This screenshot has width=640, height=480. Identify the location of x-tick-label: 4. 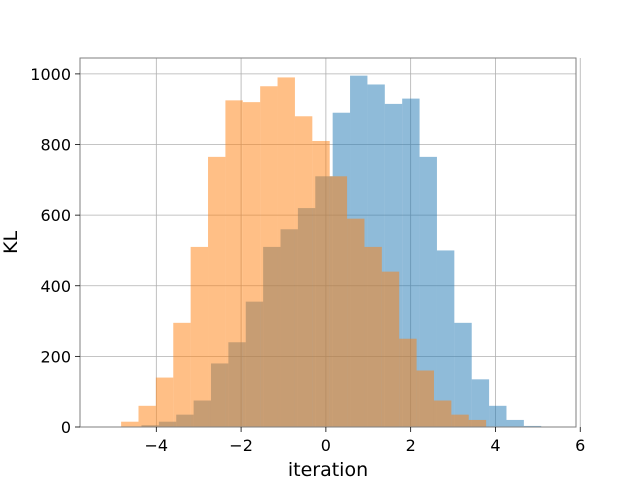
(495, 445).